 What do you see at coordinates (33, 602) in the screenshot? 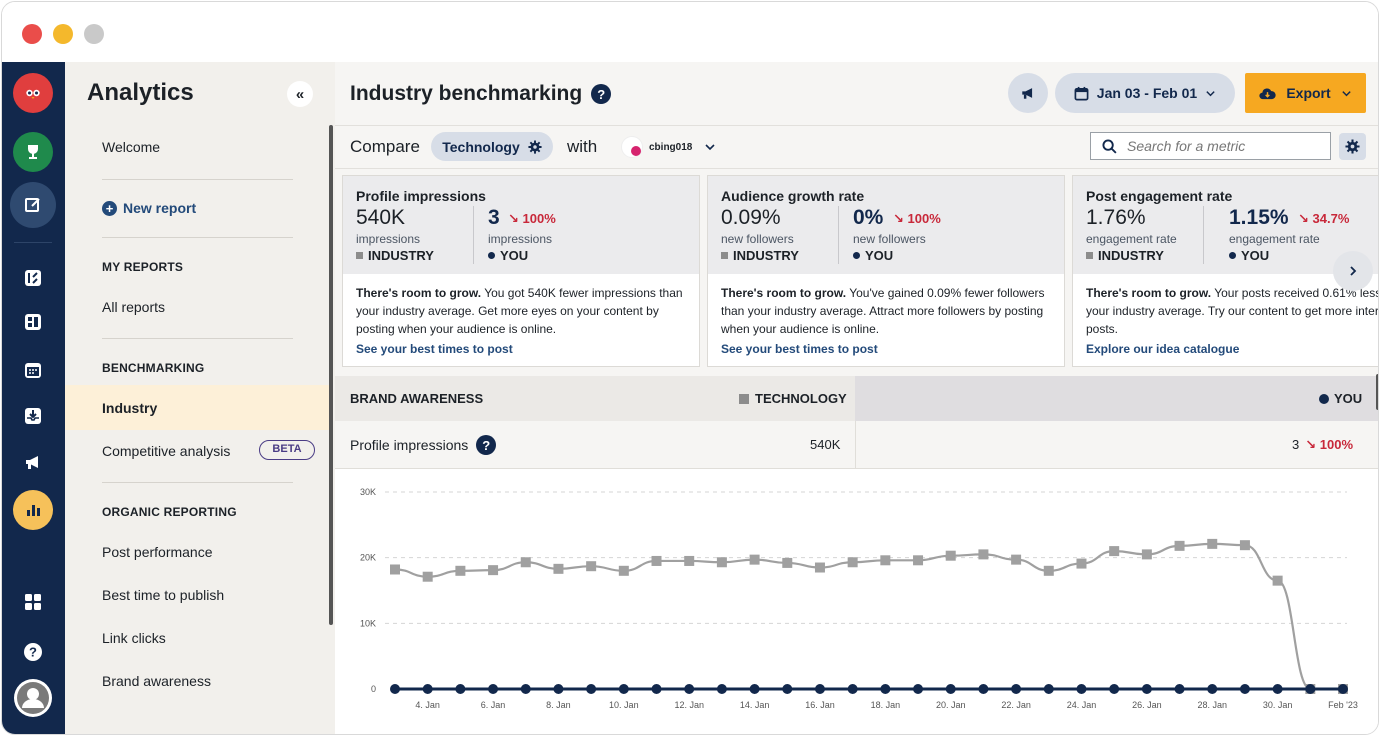
I see `apps-icon` at bounding box center [33, 602].